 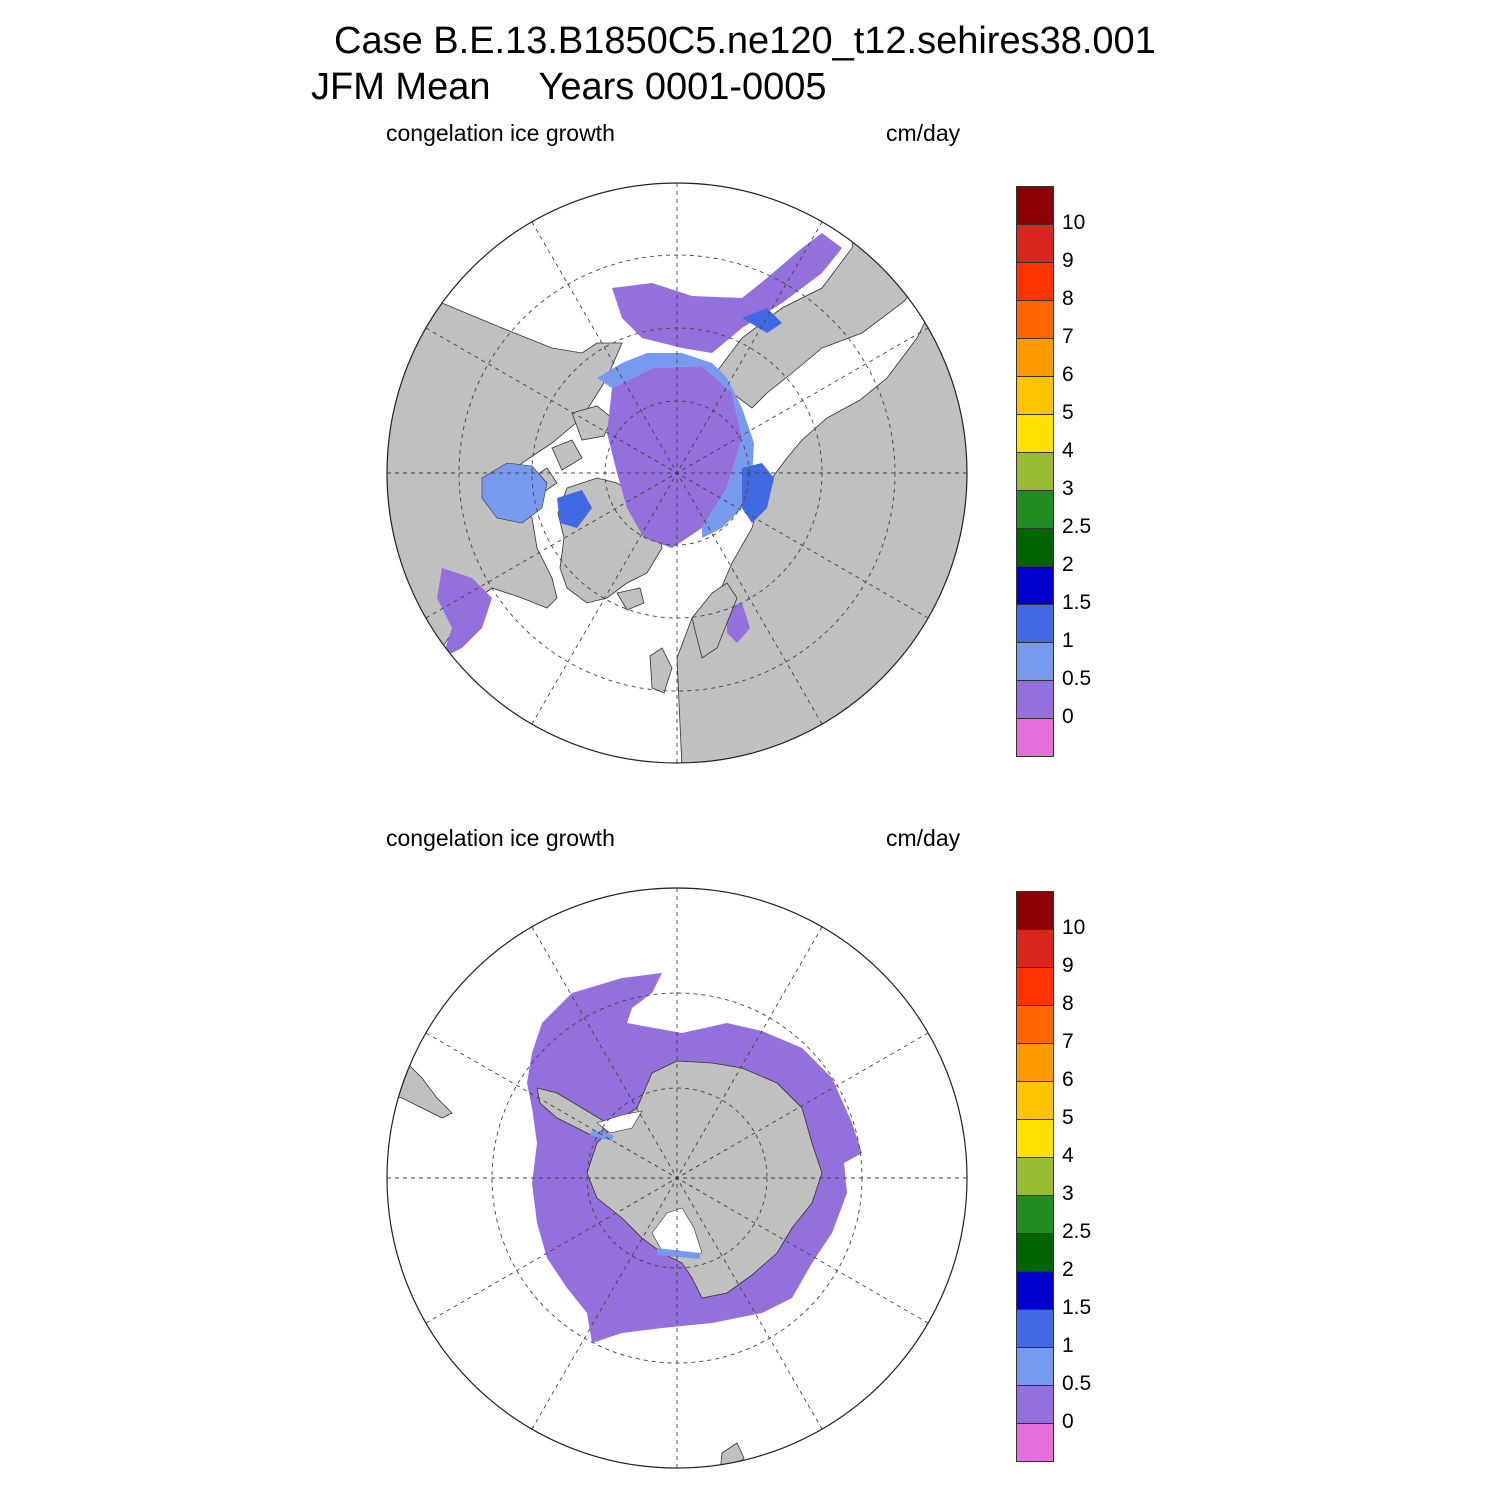 I want to click on years-label: Years 0001-0005, so click(x=682, y=87).